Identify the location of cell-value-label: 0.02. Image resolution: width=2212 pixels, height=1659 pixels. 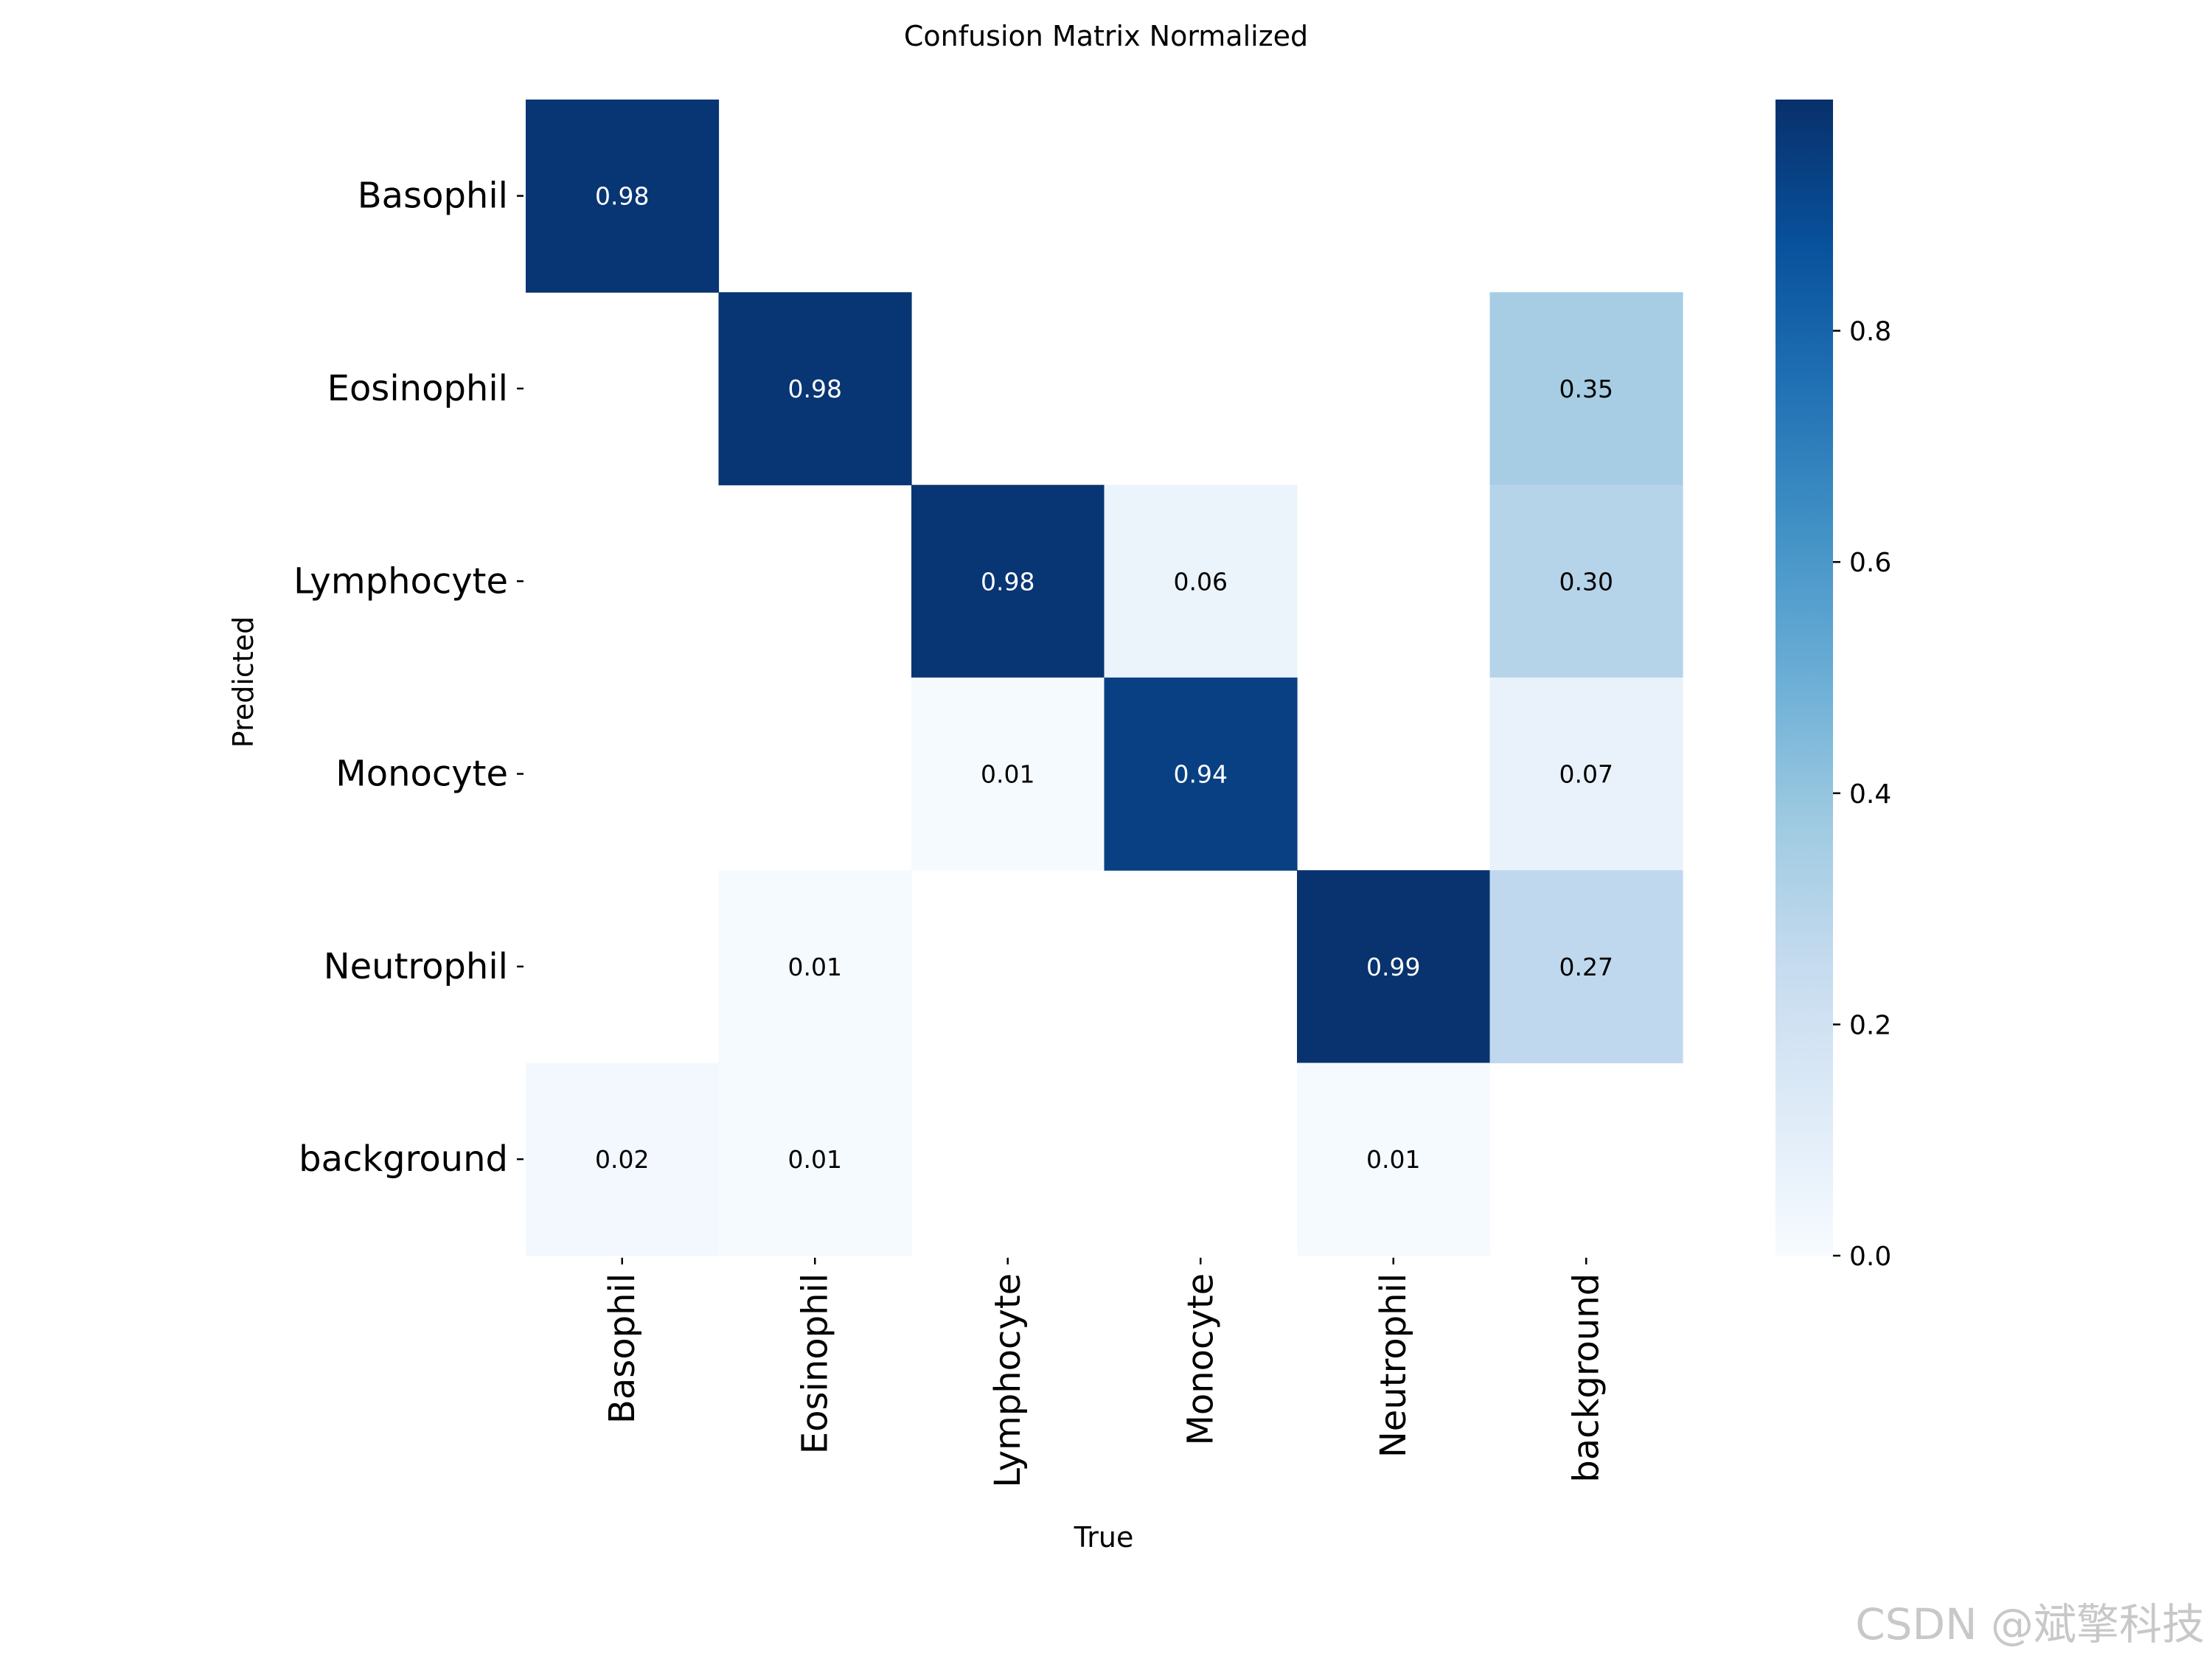
(622, 1159).